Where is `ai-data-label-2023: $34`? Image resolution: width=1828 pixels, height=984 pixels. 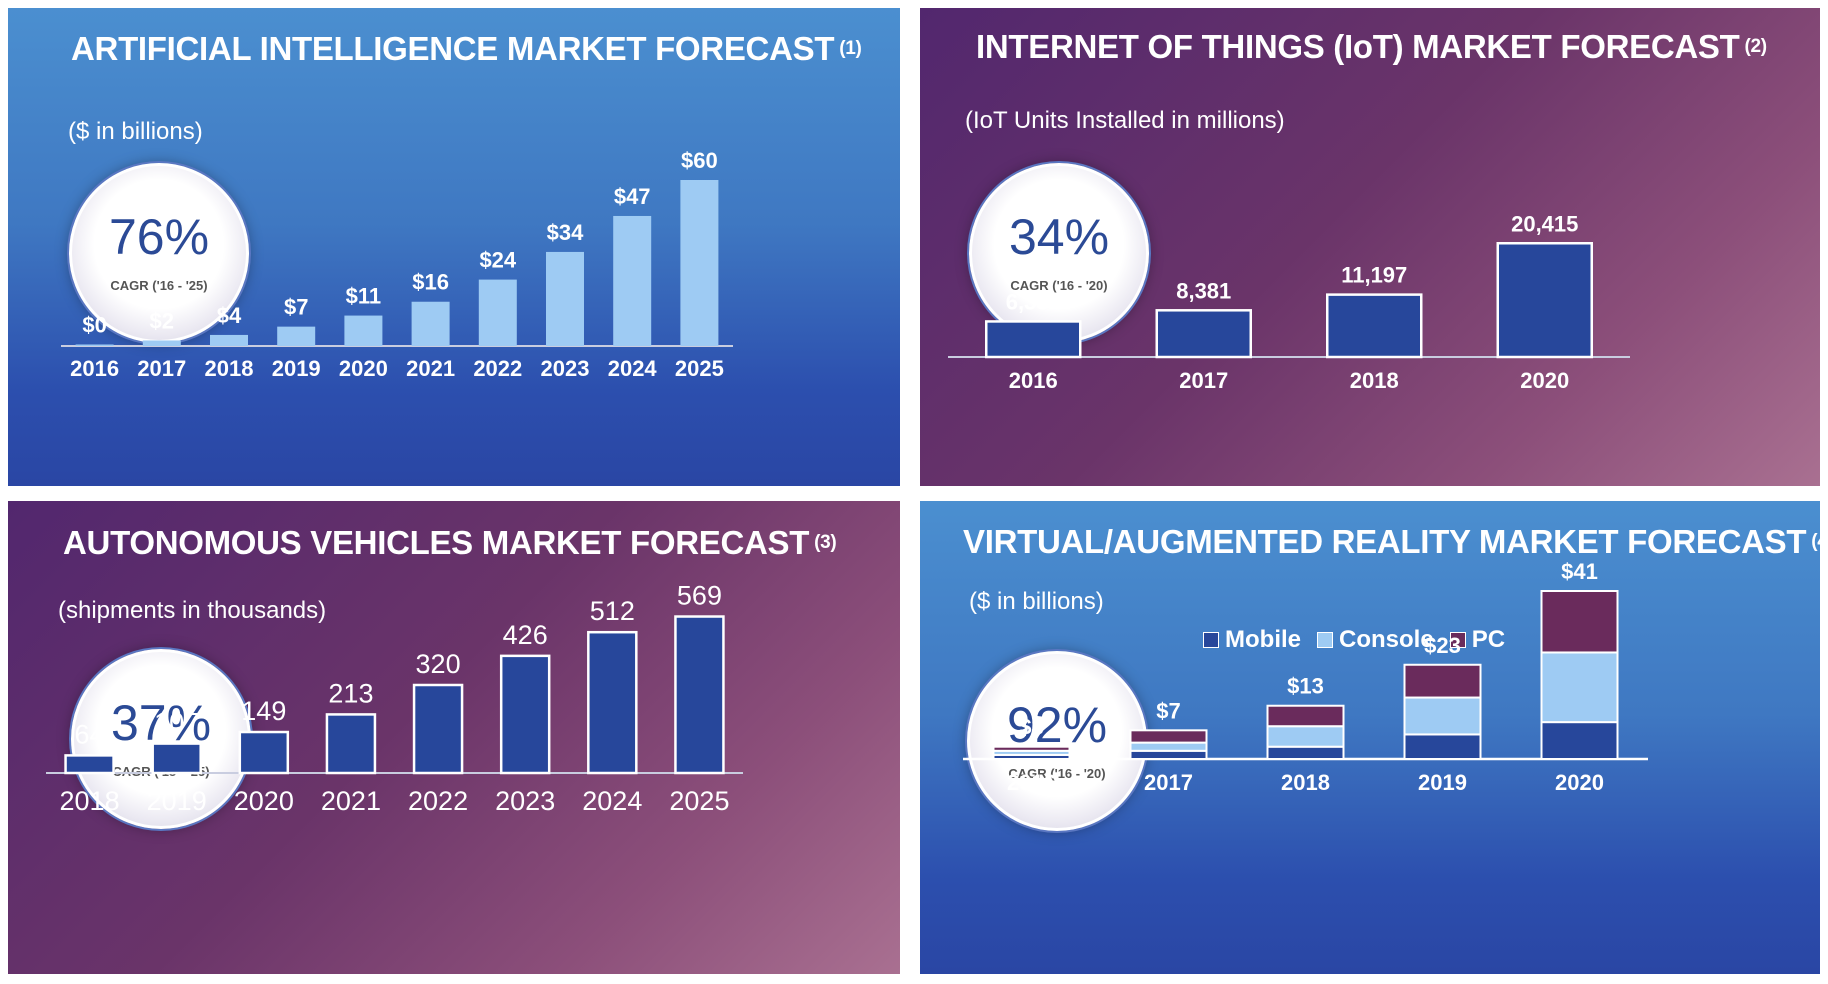
ai-data-label-2023: $34 is located at coordinates (565, 232).